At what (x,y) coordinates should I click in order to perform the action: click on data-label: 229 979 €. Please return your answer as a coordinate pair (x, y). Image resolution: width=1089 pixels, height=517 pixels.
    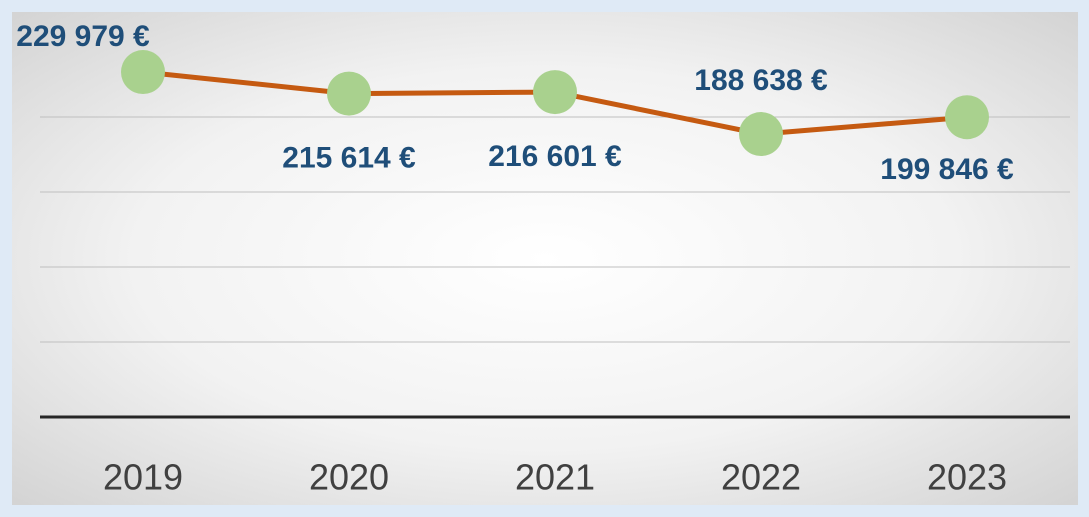
    Looking at the image, I should click on (83, 36).